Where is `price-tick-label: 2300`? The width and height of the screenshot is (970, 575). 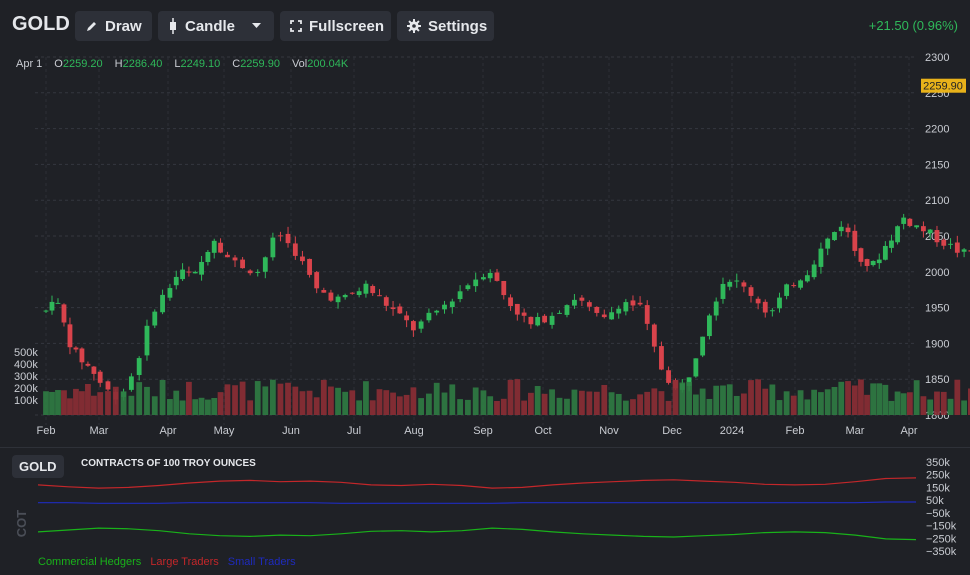 price-tick-label: 2300 is located at coordinates (937, 58).